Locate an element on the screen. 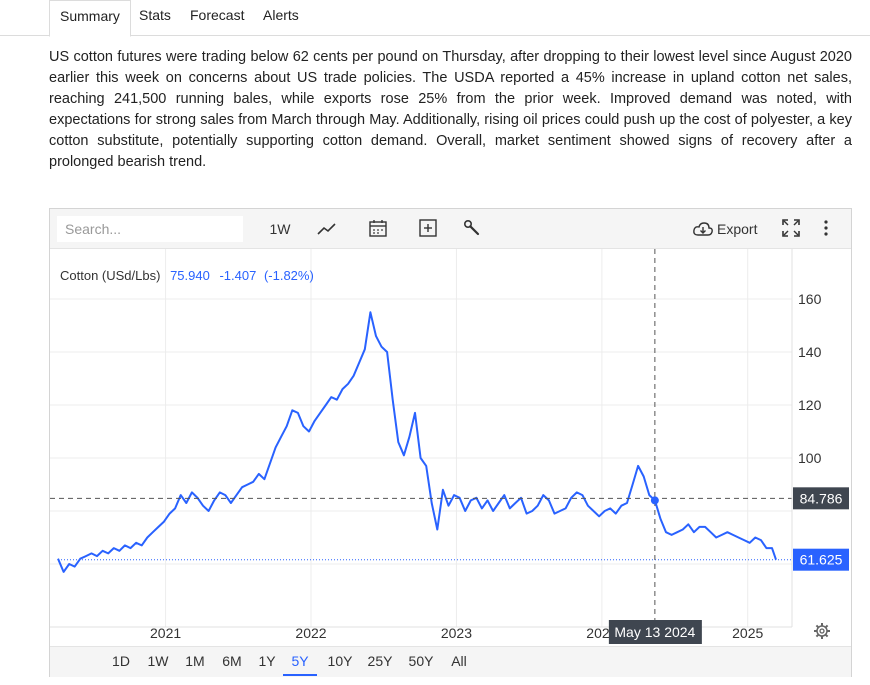 This screenshot has height=685, width=870. range-25y: 25Y is located at coordinates (380, 661).